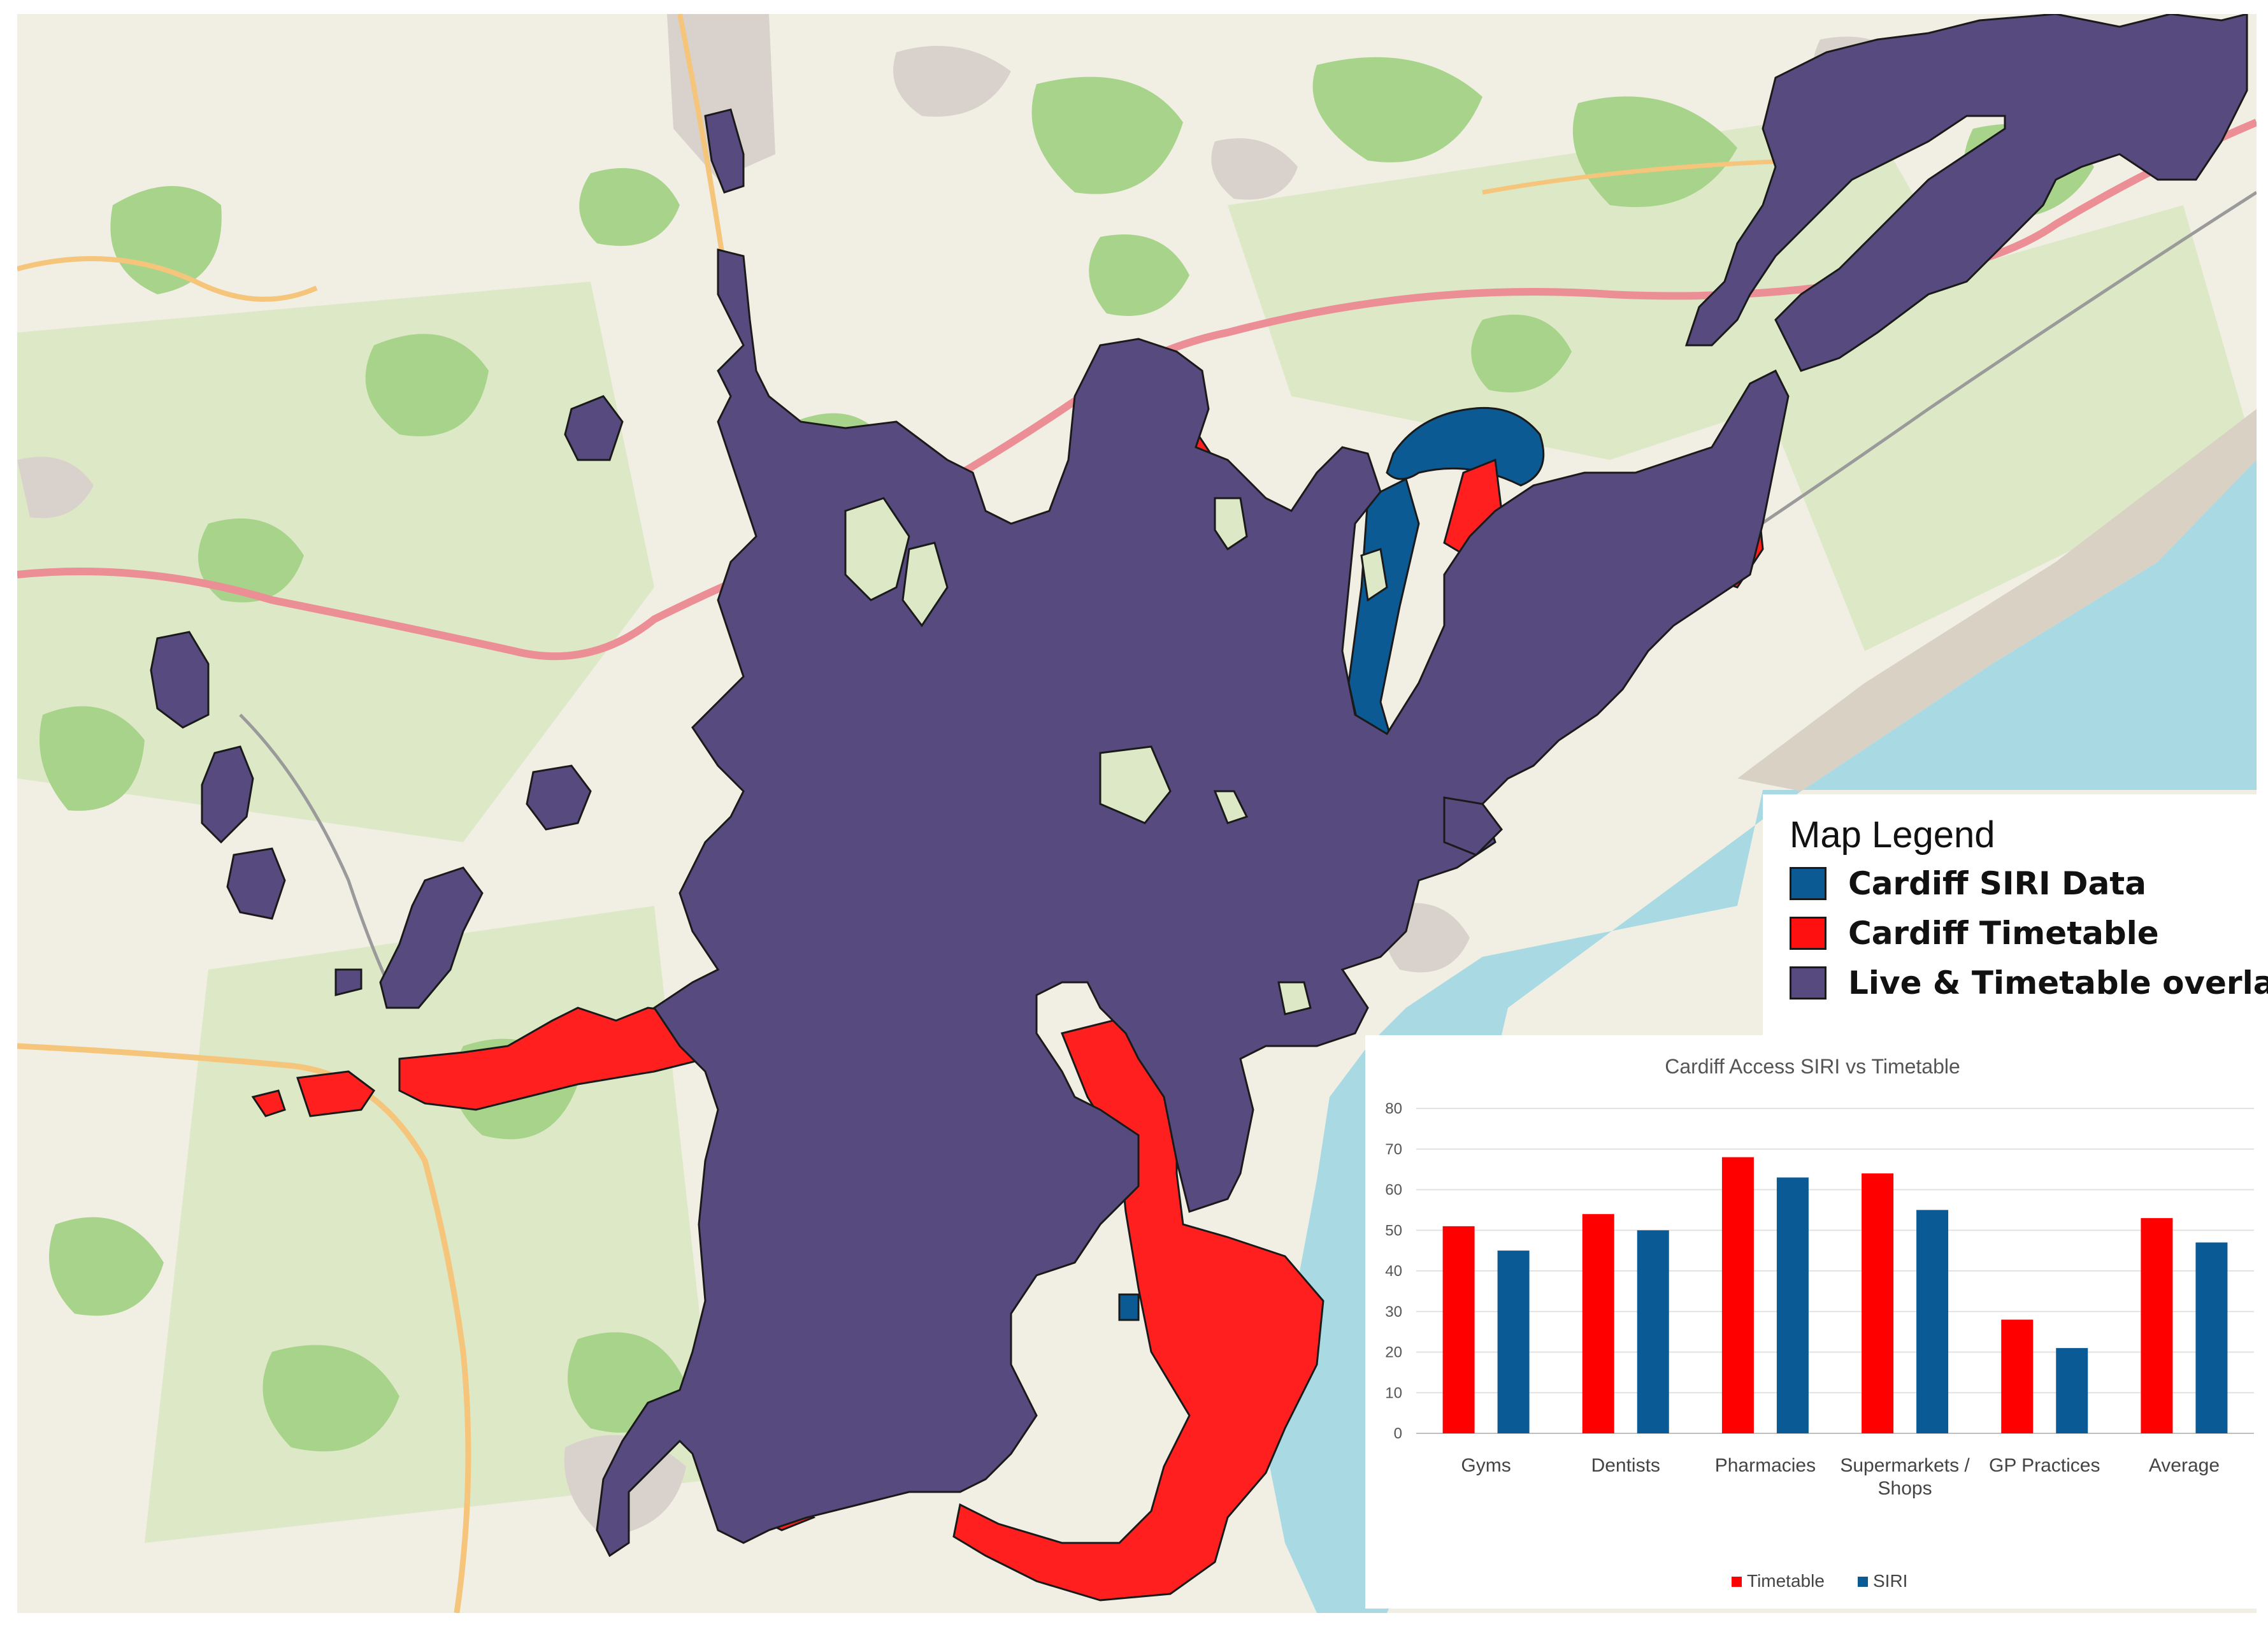 The image size is (2268, 1627). I want to click on legend-label-overlap: Live & Timetable overlap, so click(2058, 983).